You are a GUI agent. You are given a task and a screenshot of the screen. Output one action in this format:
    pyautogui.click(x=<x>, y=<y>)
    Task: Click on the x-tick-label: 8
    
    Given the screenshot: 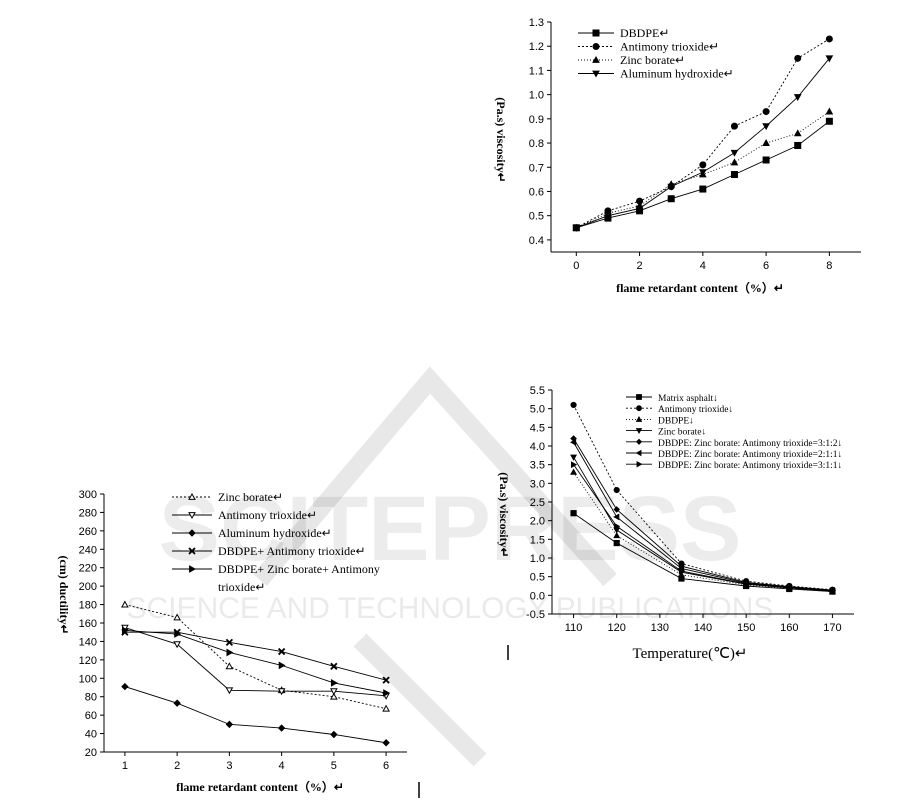 What is the action you would take?
    pyautogui.click(x=829, y=266)
    